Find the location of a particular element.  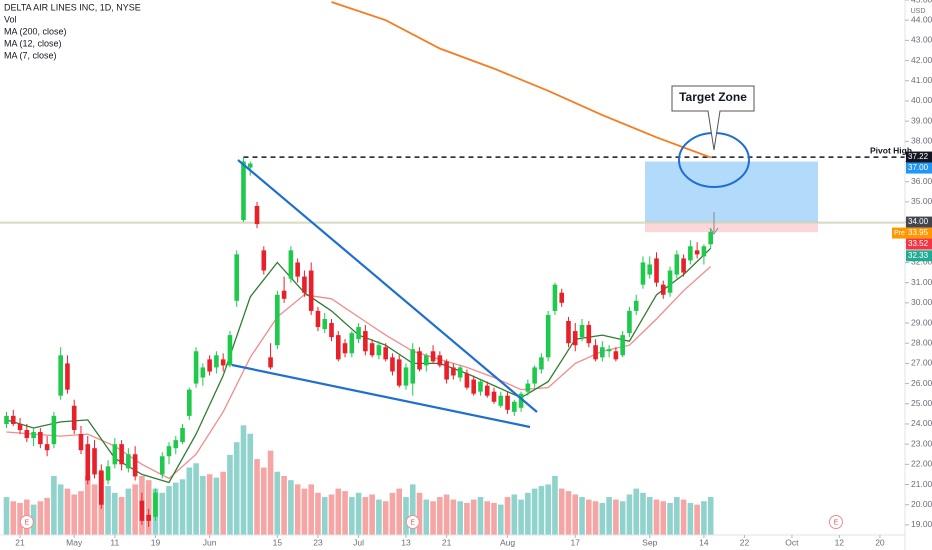

x-tick-label: 23 is located at coordinates (318, 542).